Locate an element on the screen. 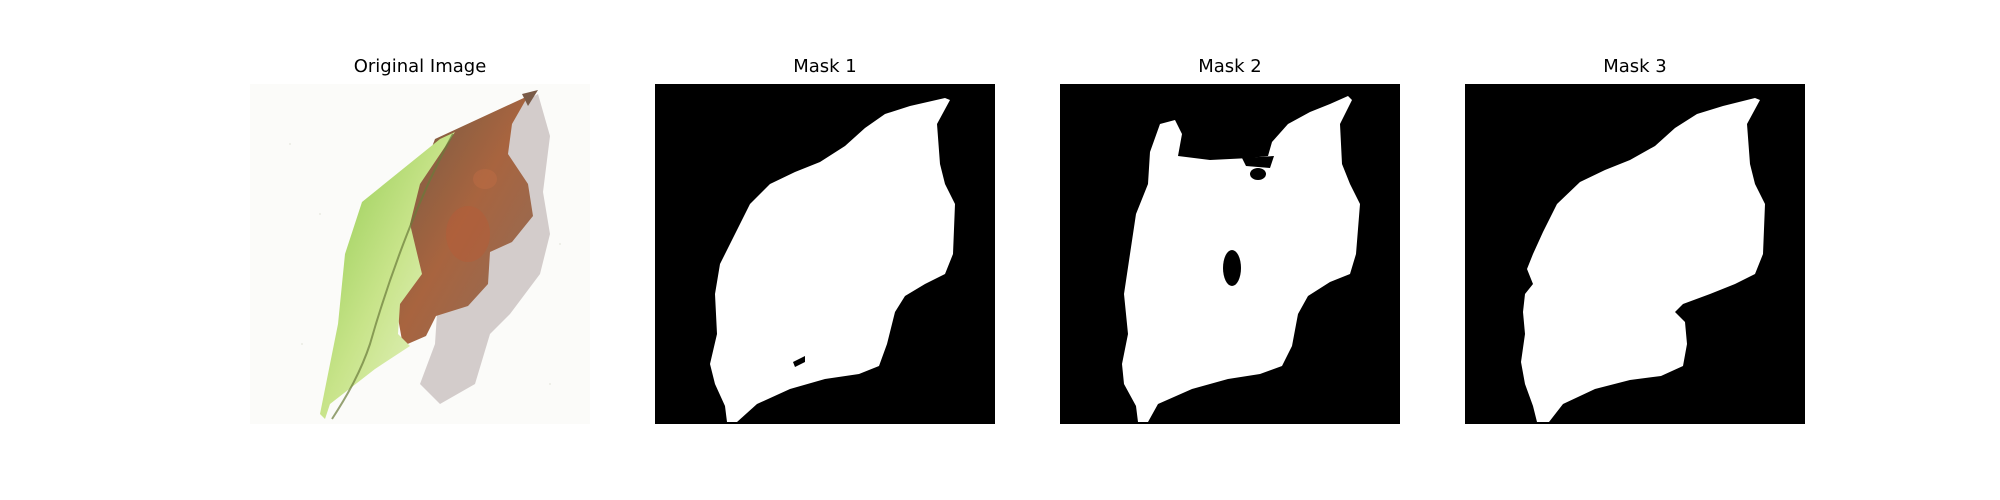  panel-title: Mask 3 is located at coordinates (1635, 66).